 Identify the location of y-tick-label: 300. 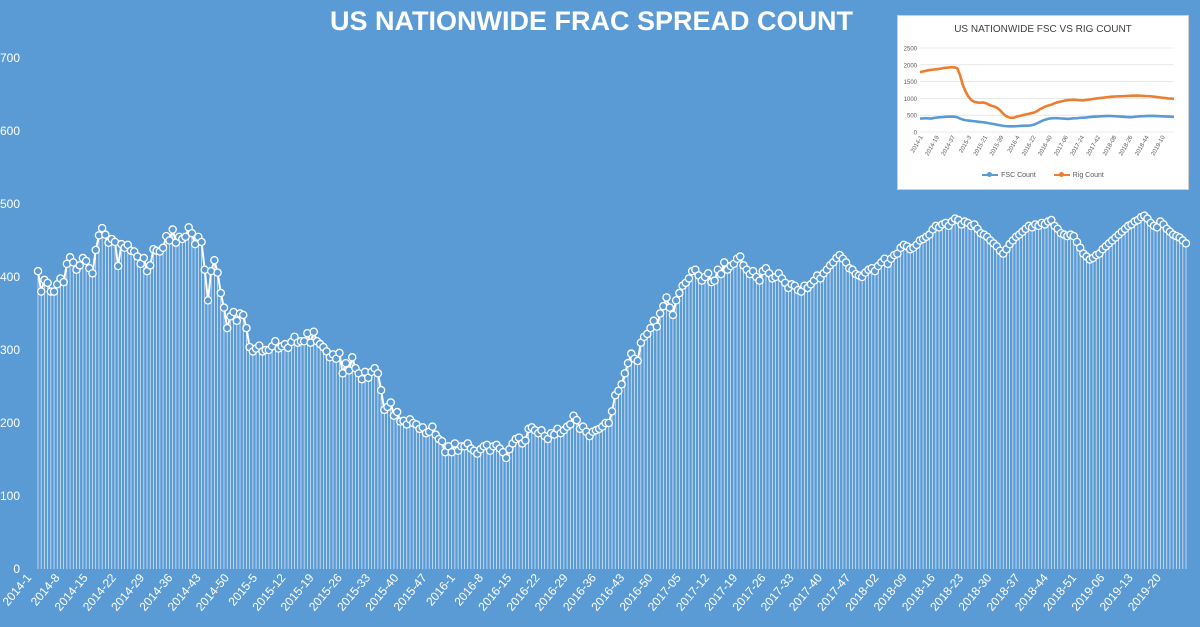
(10, 350).